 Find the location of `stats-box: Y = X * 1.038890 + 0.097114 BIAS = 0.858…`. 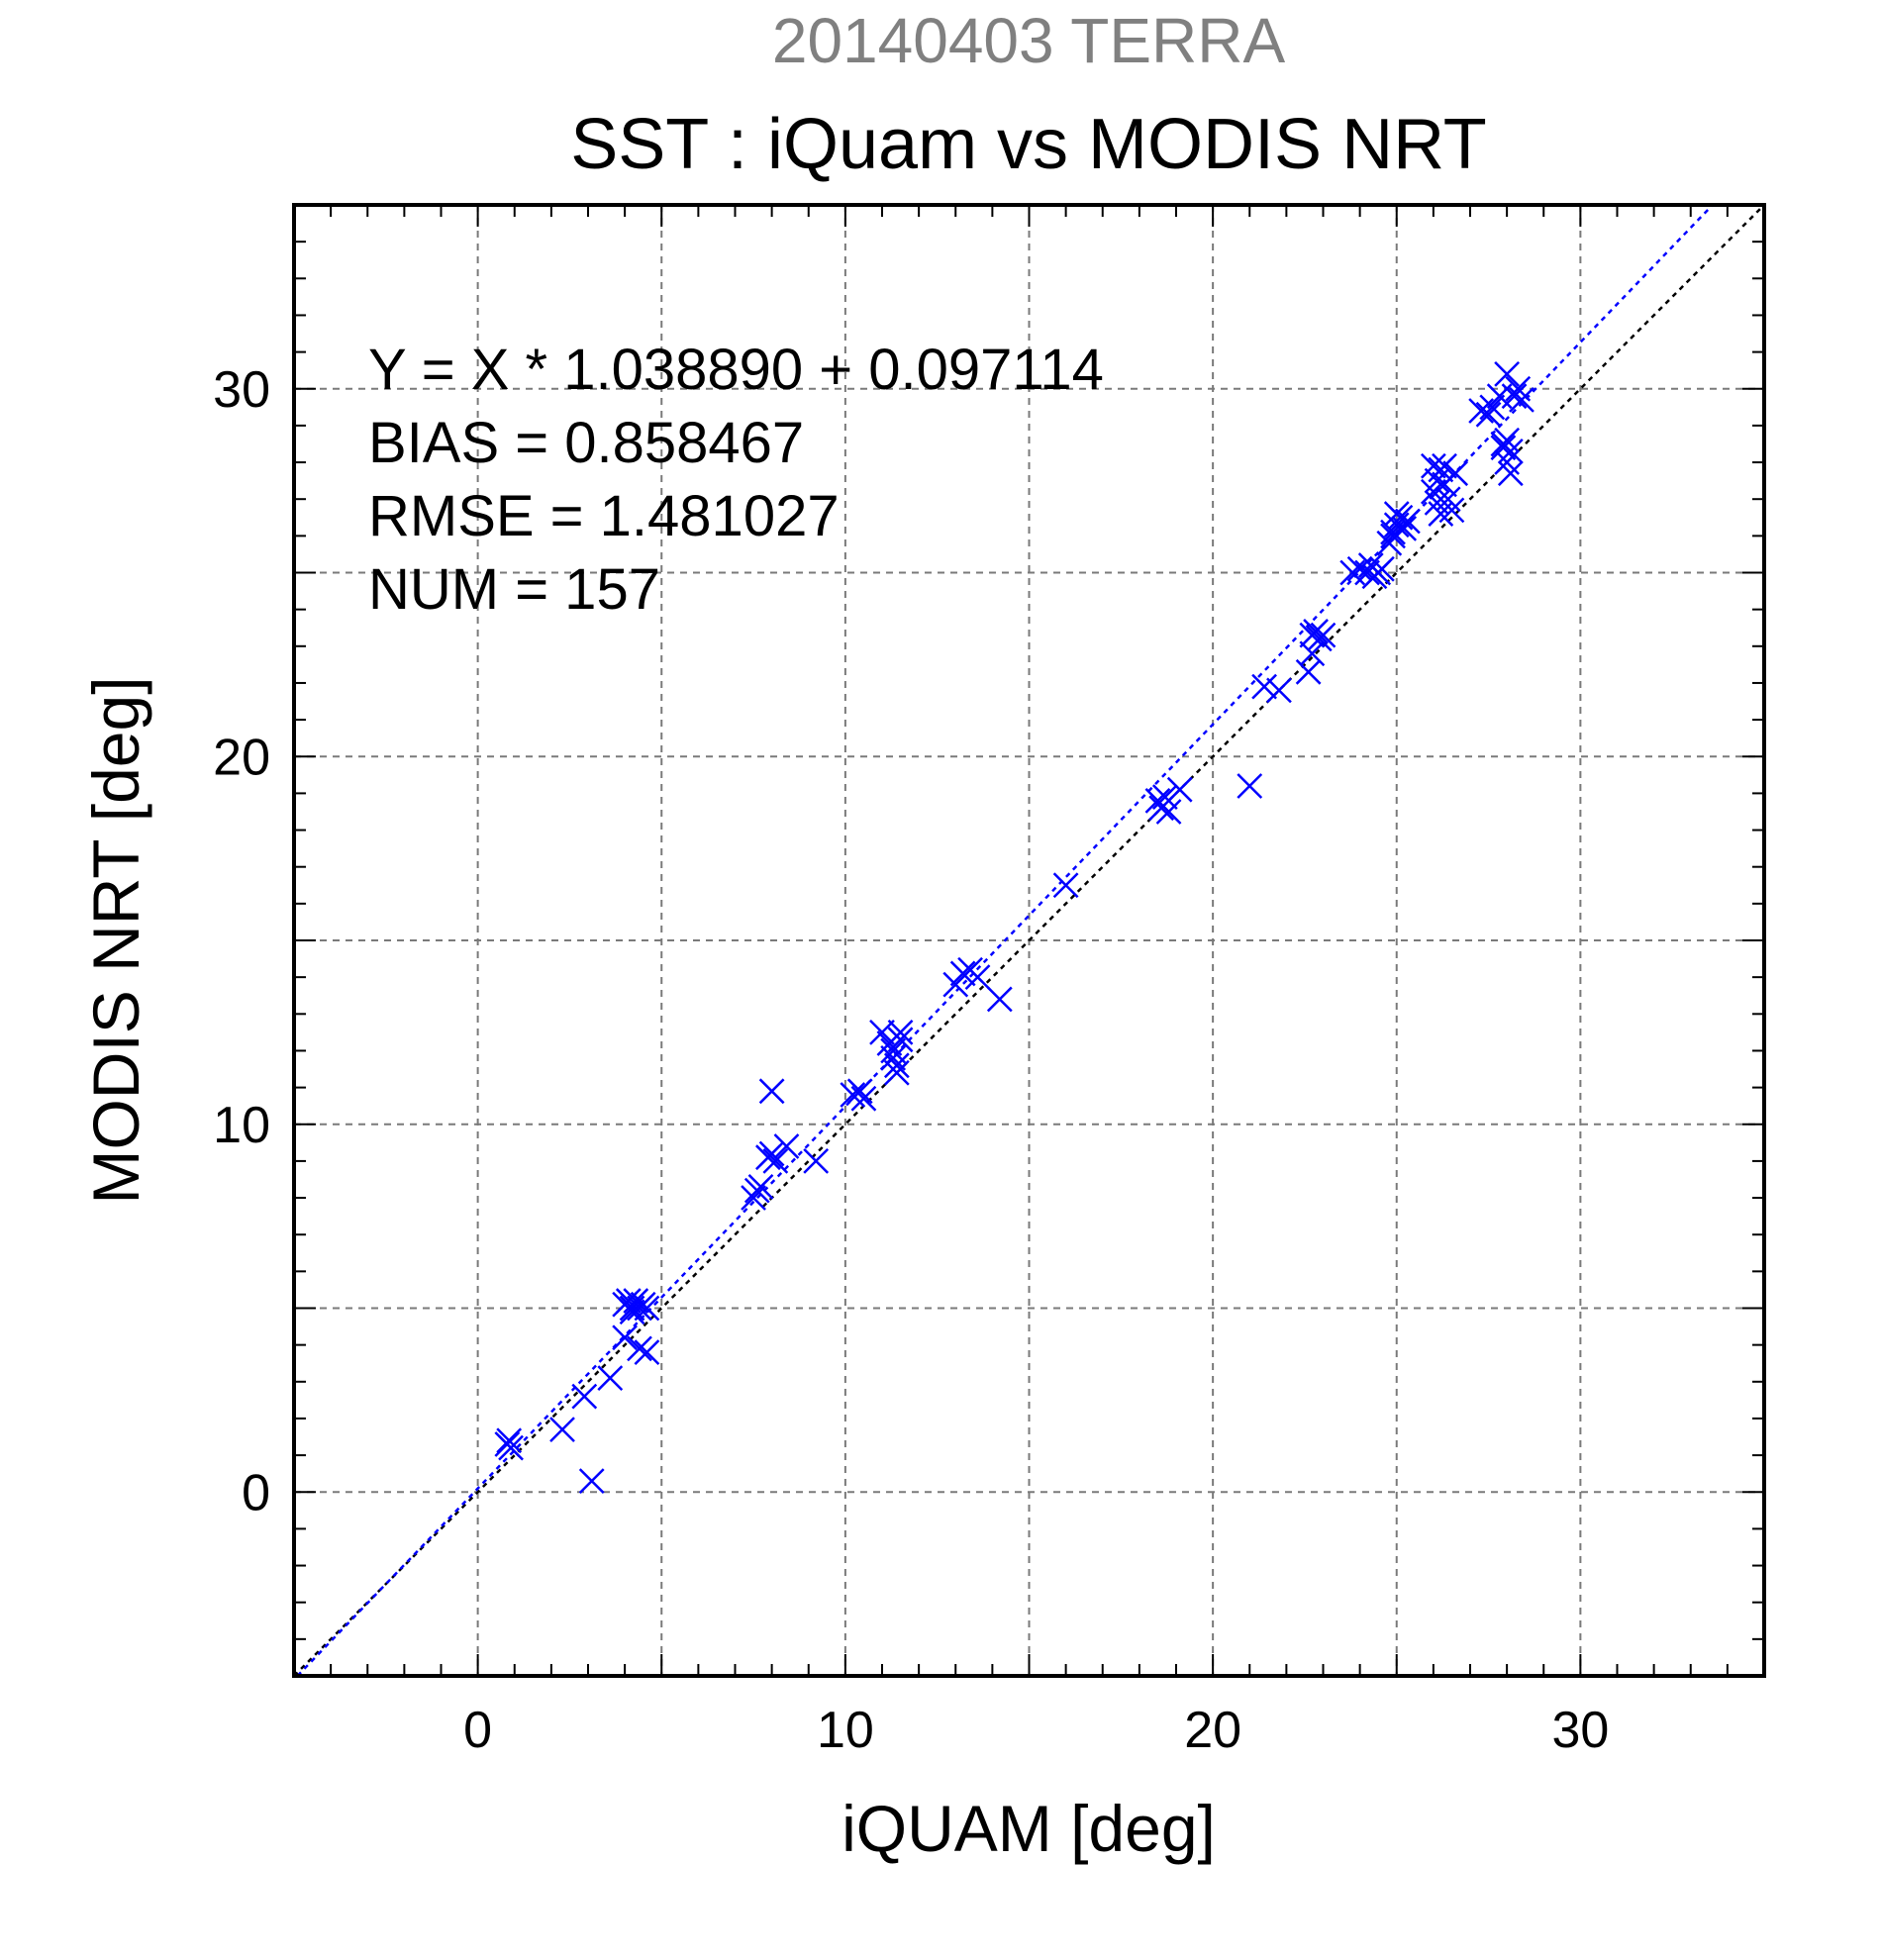

stats-box: Y = X * 1.038890 + 0.097114 BIAS = 0.858… is located at coordinates (736, 480).